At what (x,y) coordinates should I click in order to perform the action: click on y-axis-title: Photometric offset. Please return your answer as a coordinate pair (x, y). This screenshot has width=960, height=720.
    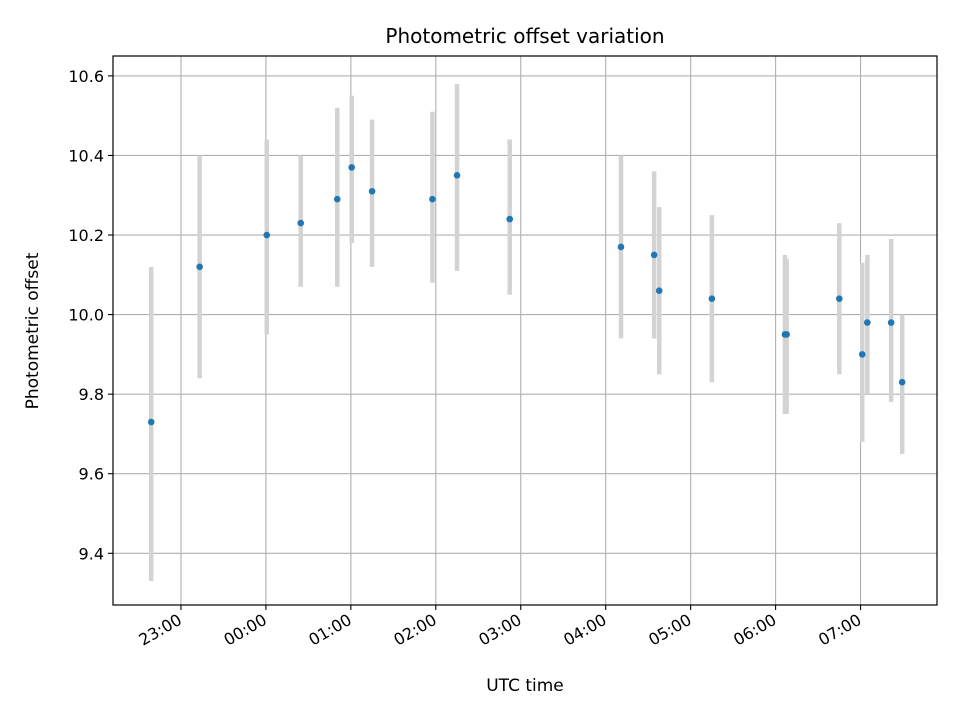
    Looking at the image, I should click on (33, 330).